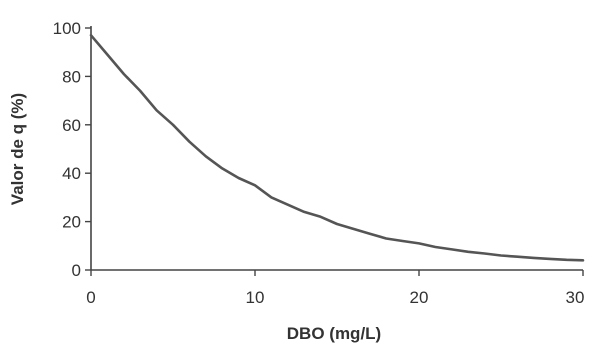 Image resolution: width=595 pixels, height=347 pixels. I want to click on y-tick-label: 0, so click(76, 270).